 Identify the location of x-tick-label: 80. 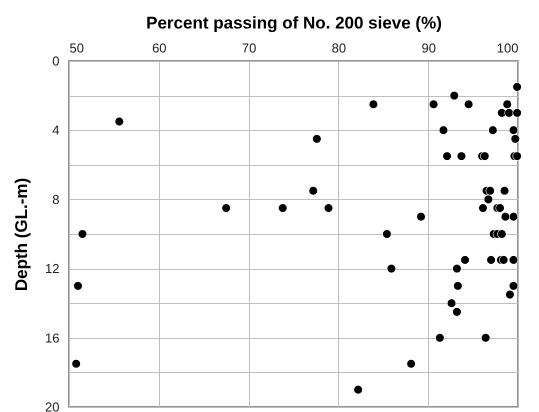
(339, 48).